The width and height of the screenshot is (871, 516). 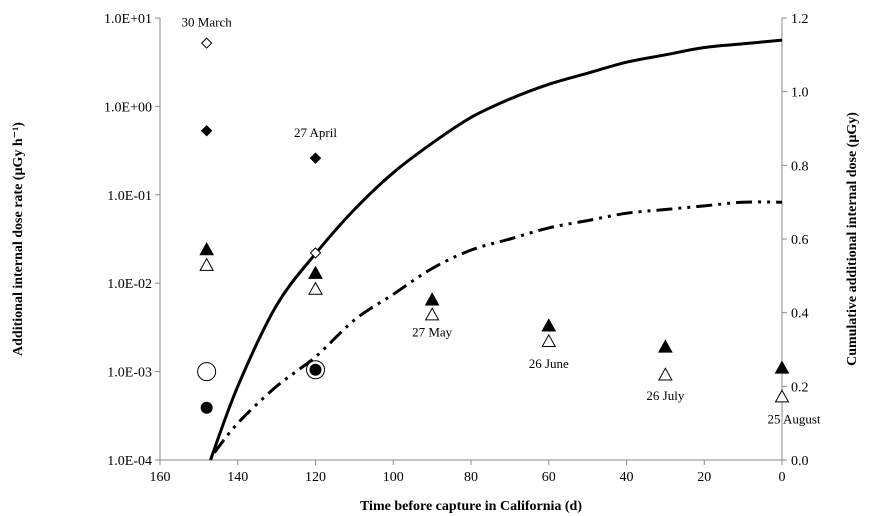 I want to click on left-y-axis-title: Additional internal dose rate (µGy h⁻¹), so click(x=18, y=239).